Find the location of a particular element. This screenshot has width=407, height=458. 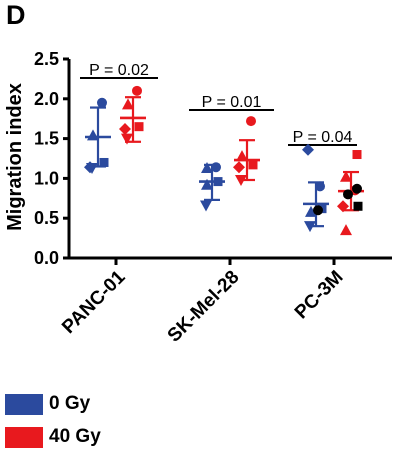

legend-label: 0 Gy is located at coordinates (70, 403).